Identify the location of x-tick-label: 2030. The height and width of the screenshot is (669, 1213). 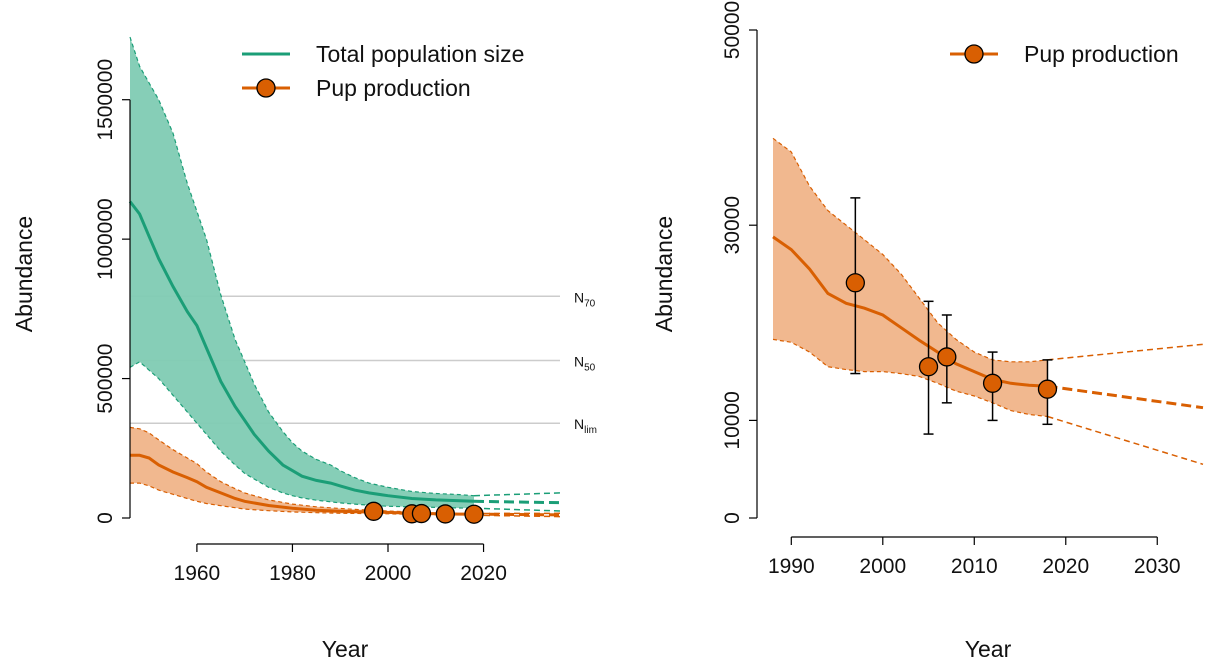
(1157, 566).